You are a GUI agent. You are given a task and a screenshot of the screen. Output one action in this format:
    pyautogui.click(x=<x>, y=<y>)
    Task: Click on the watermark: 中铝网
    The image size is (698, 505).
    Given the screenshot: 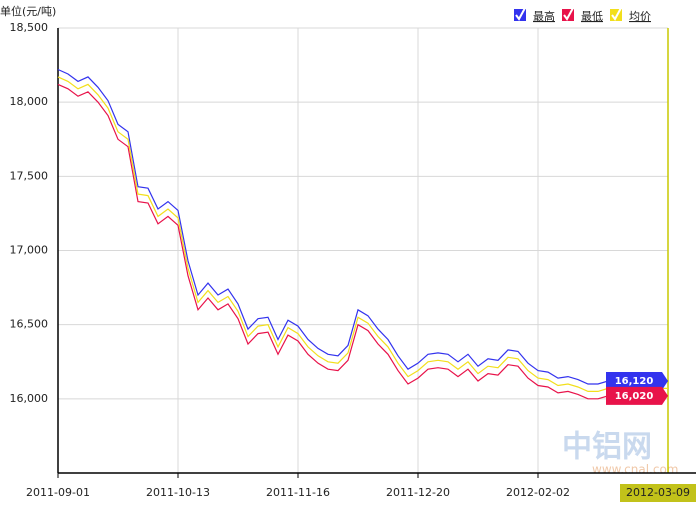 What is the action you would take?
    pyautogui.click(x=607, y=447)
    